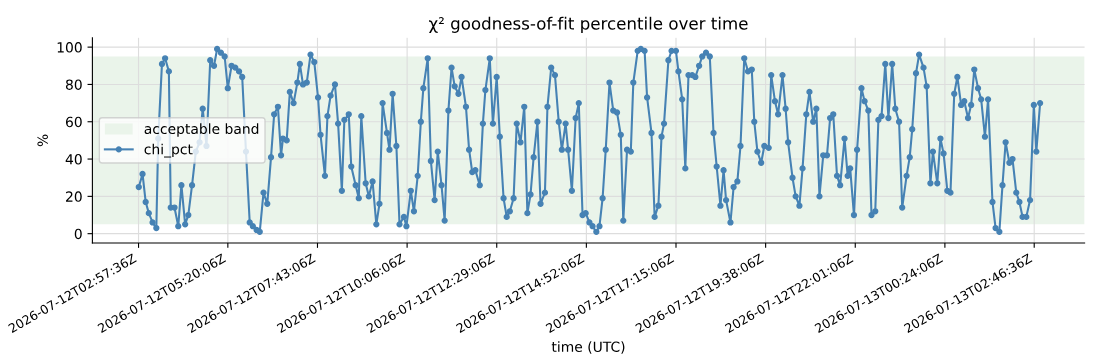  Describe the element at coordinates (201, 130) in the screenshot. I see `band-label: acceptable band` at that location.